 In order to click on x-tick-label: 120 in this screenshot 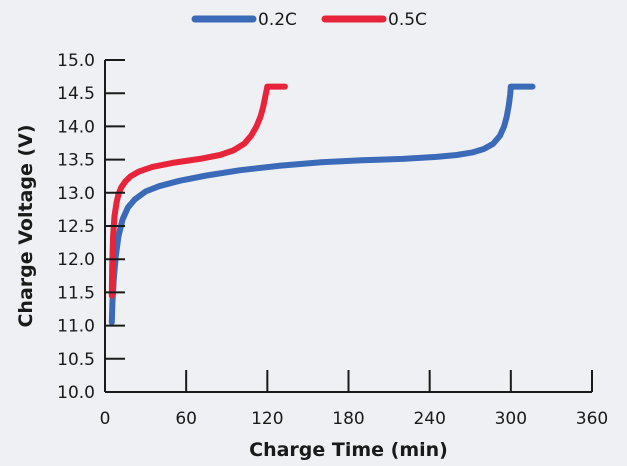, I will do `click(267, 419)`.